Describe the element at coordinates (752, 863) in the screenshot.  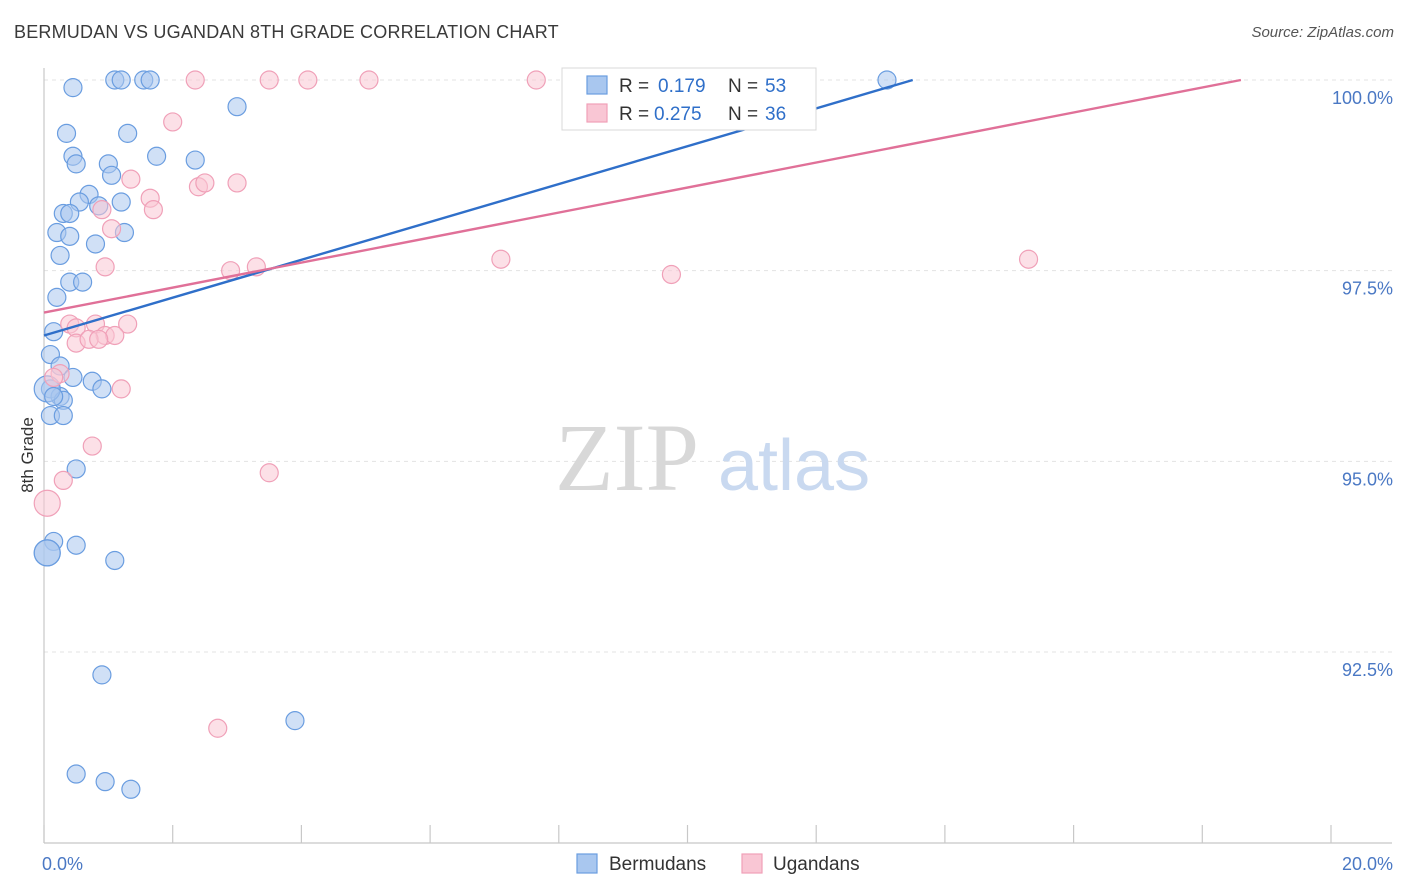
I see `series-legend-swatch-ugandans` at that location.